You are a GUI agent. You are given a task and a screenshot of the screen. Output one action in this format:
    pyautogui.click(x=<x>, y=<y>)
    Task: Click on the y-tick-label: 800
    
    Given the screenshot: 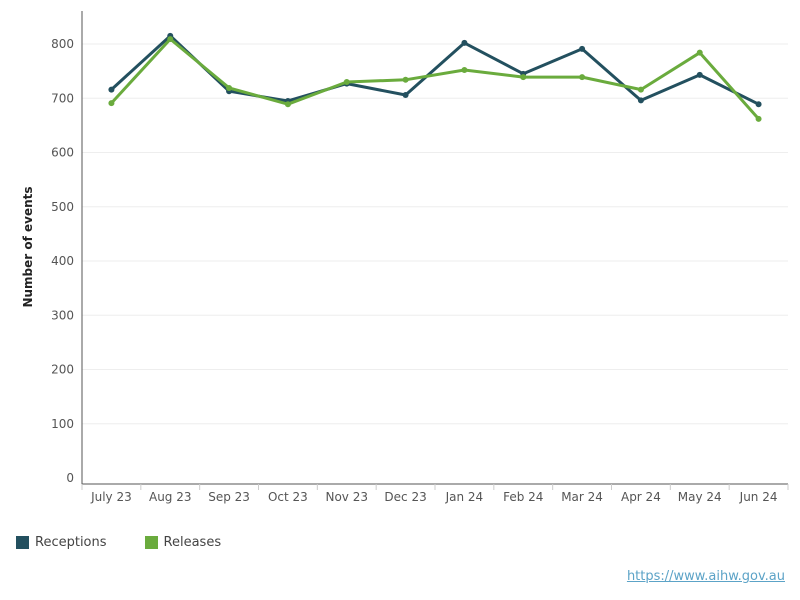 What is the action you would take?
    pyautogui.click(x=62, y=44)
    